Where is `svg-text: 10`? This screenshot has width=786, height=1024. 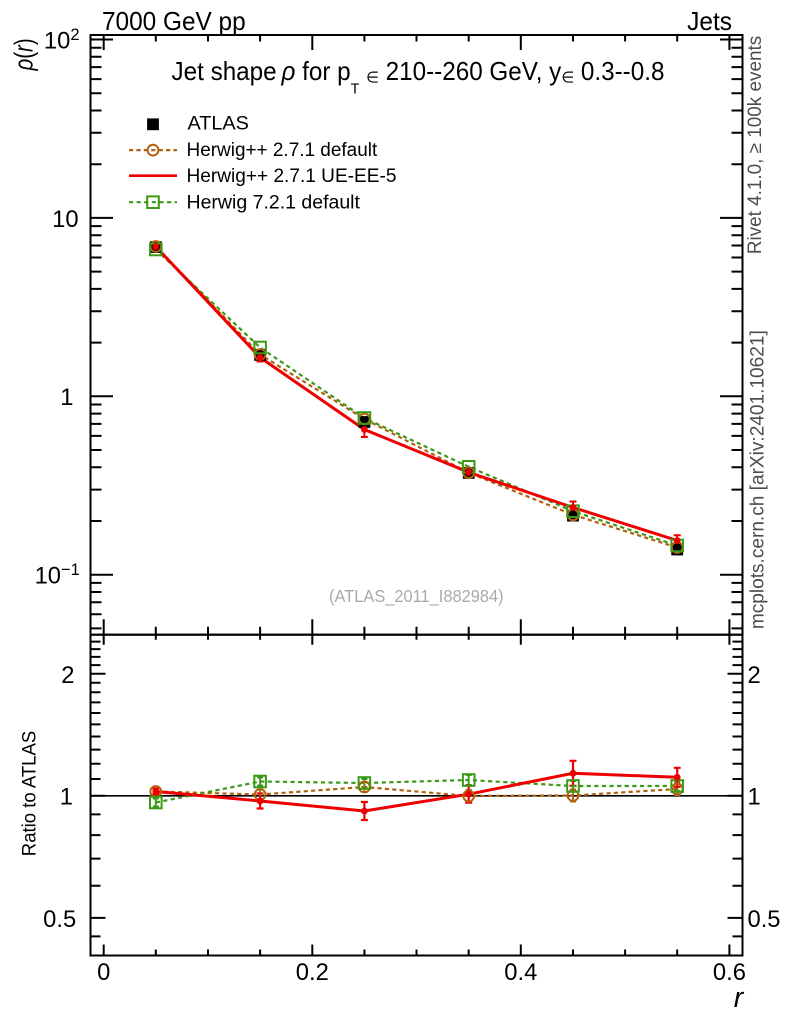
svg-text: 10 is located at coordinates (65, 218).